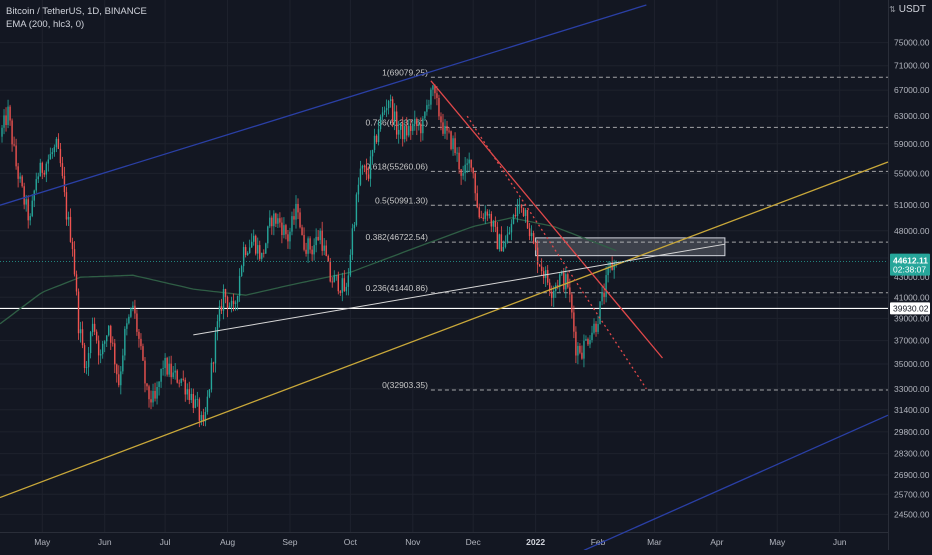 This screenshot has height=555, width=932. Describe the element at coordinates (907, 9) in the screenshot. I see `currency-selector: ⇅ USDT` at that location.